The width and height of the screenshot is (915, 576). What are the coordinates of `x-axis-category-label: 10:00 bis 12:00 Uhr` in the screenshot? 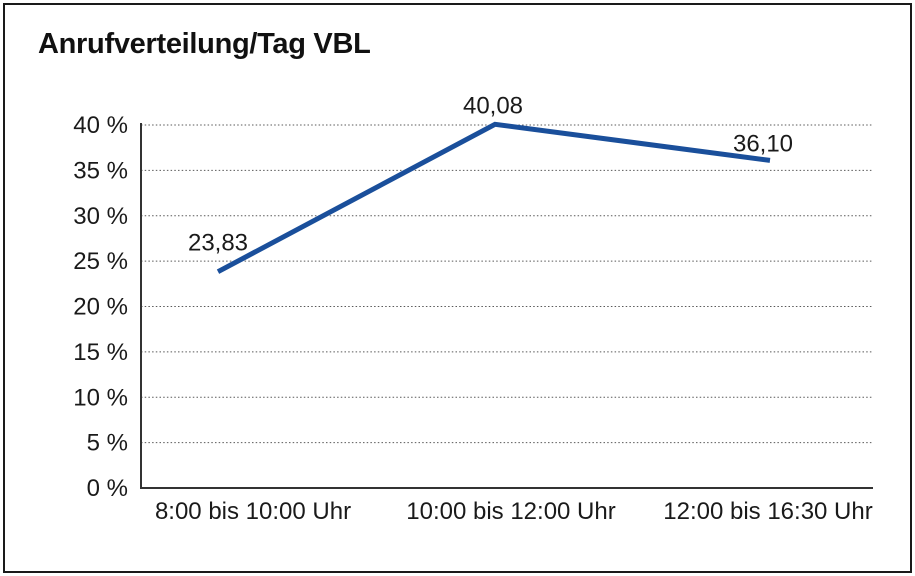 It's located at (510, 511).